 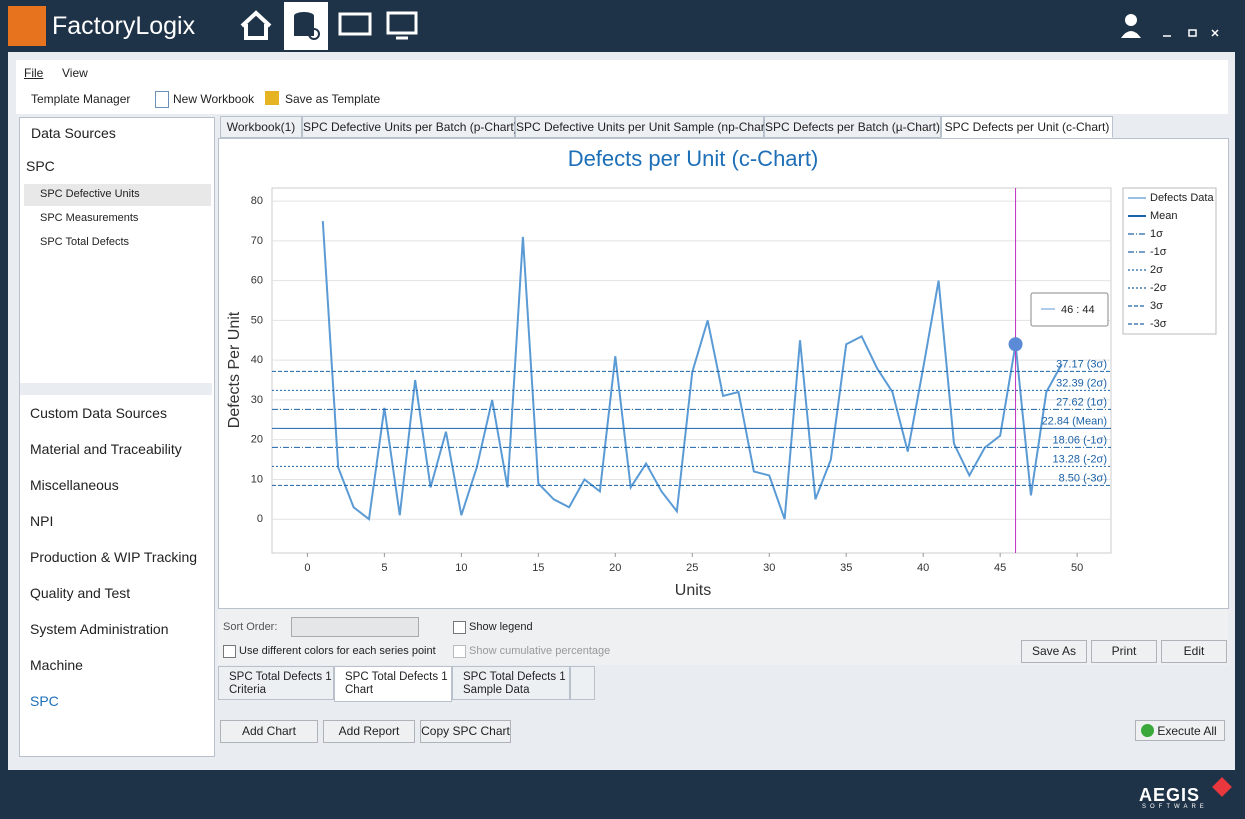 What do you see at coordinates (84, 242) in the screenshot?
I see `sidebar-item: SPC Total Defects` at bounding box center [84, 242].